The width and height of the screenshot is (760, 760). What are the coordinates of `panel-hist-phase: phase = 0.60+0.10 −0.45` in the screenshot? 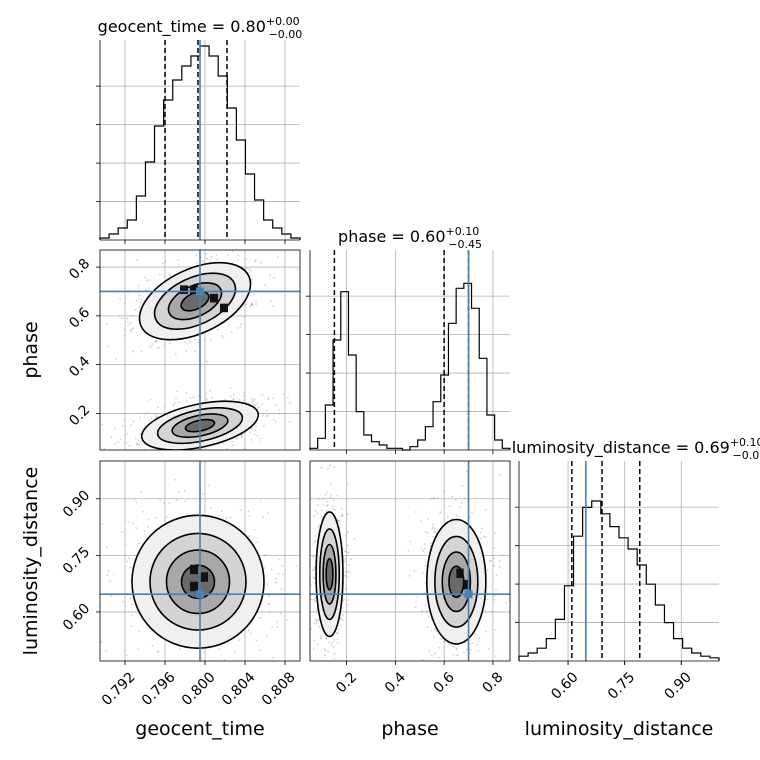 It's located at (408, 339).